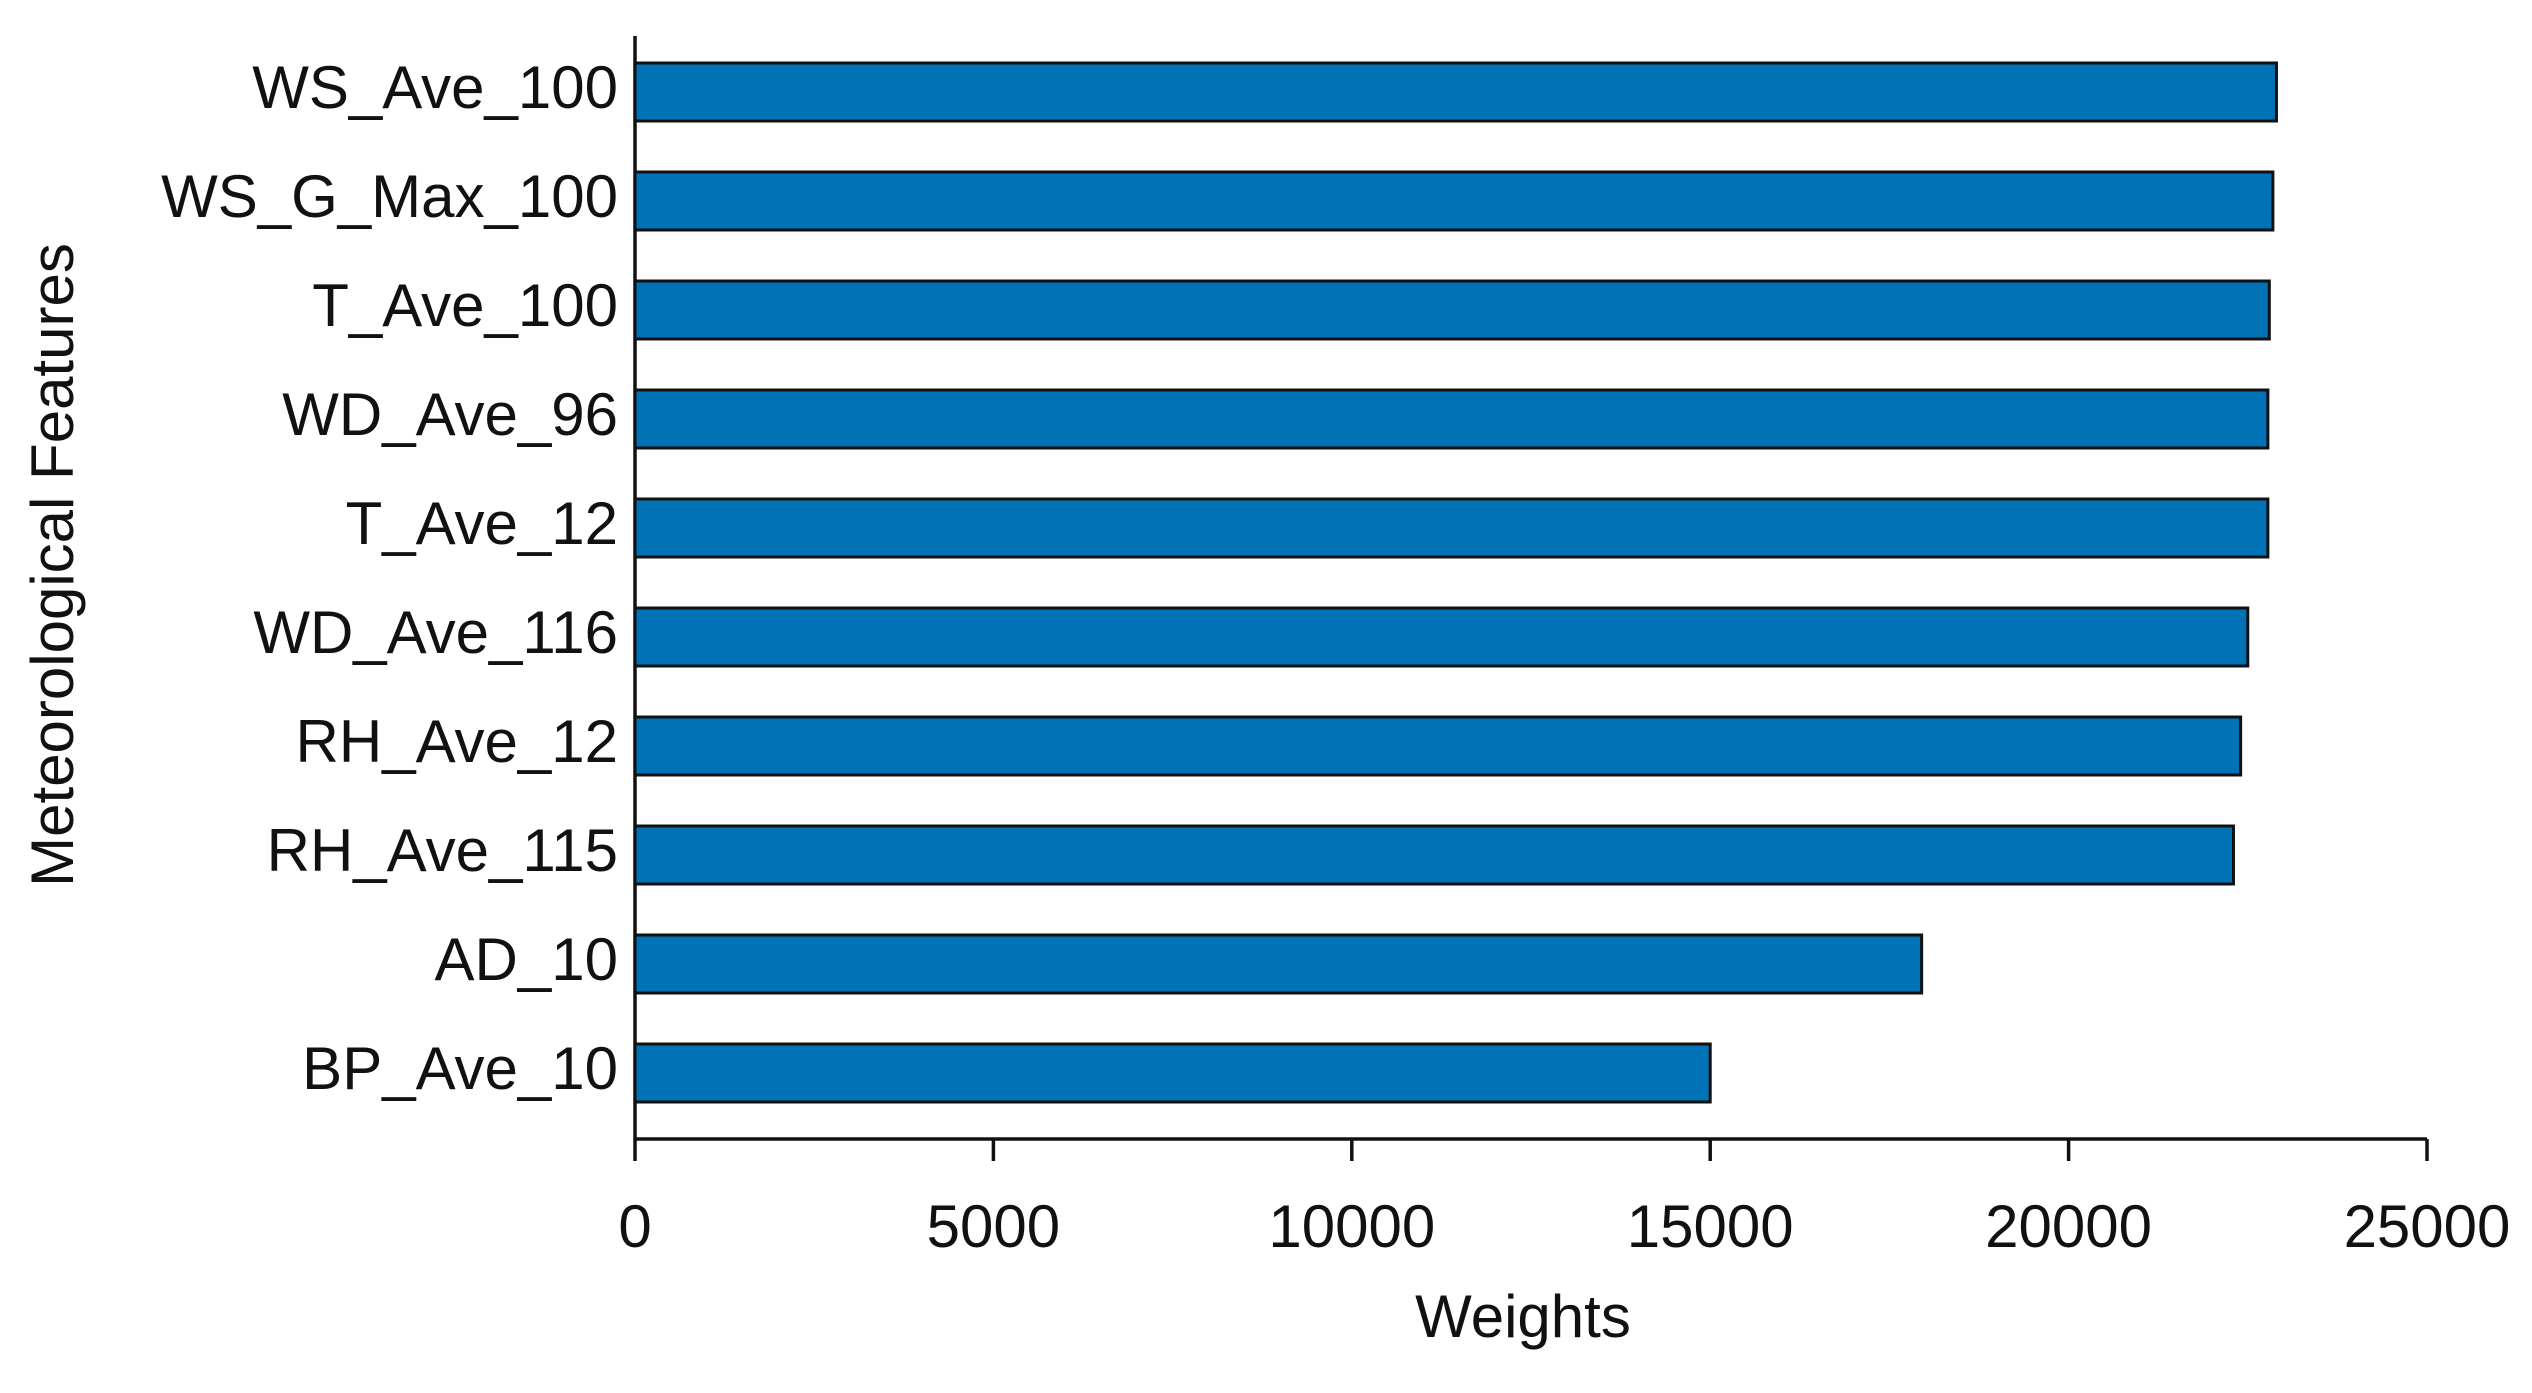 The width and height of the screenshot is (2532, 1393). Describe the element at coordinates (482, 523) in the screenshot. I see `y-tick-label: T_Ave_12` at that location.